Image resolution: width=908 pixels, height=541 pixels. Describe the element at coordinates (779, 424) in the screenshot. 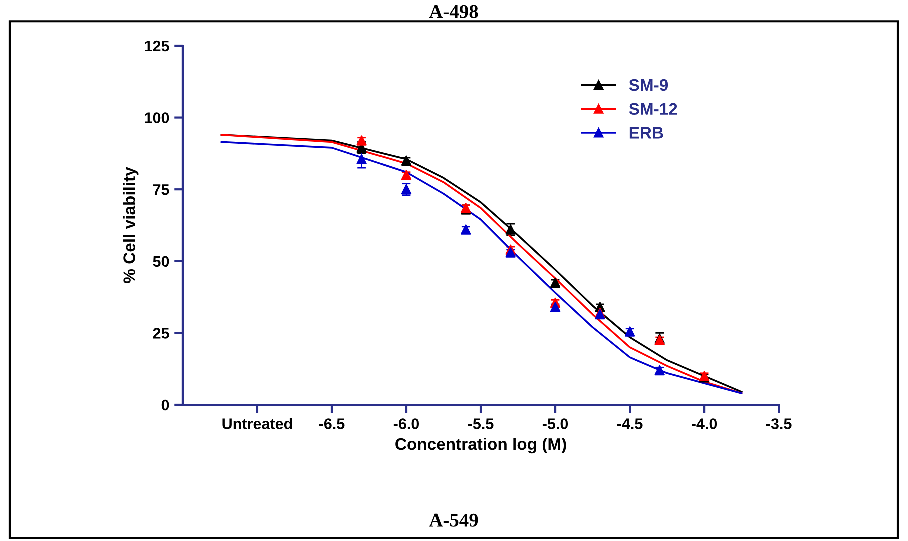

I see `x-tick-label: -3.5` at that location.